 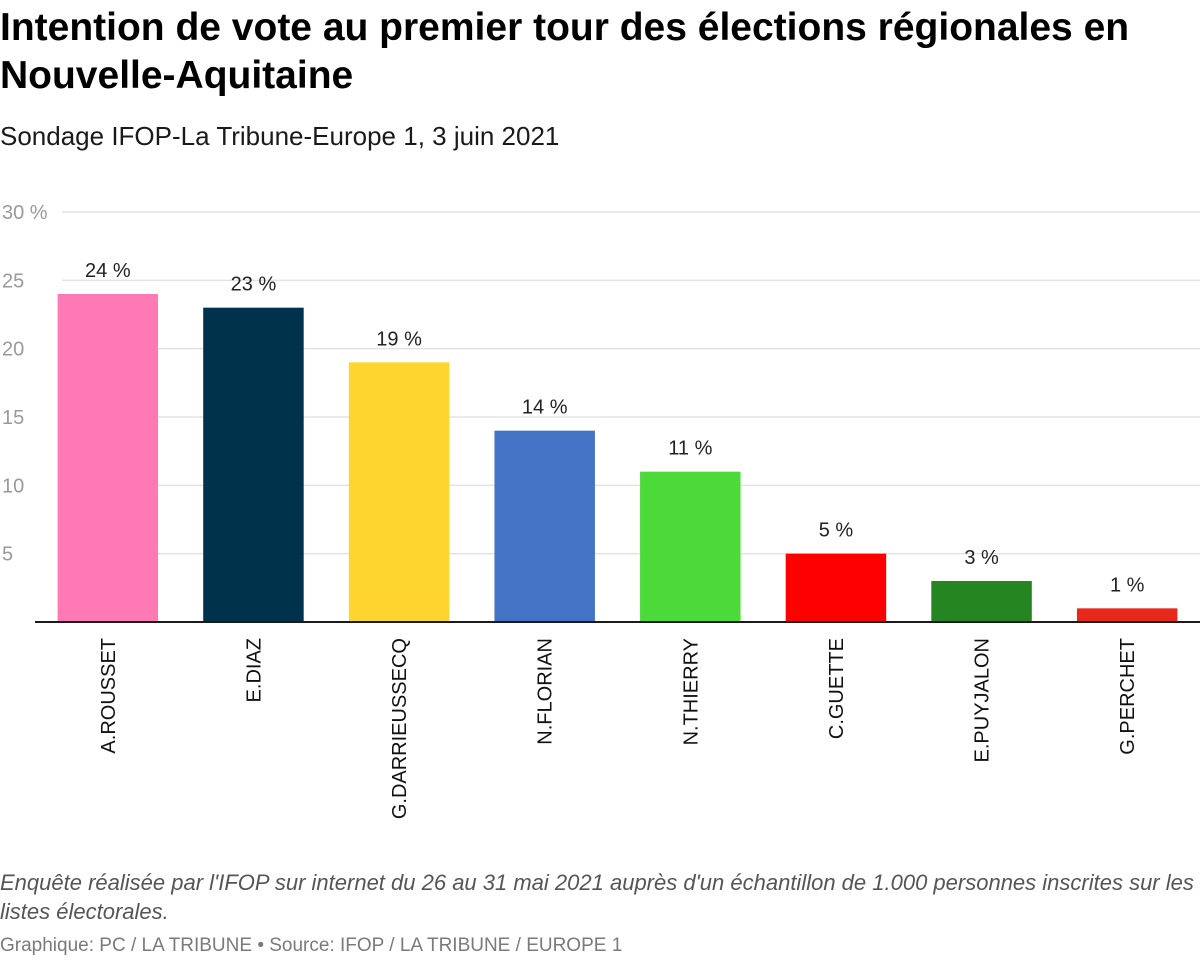 I want to click on bar-value-label: 11 %, so click(x=690, y=449).